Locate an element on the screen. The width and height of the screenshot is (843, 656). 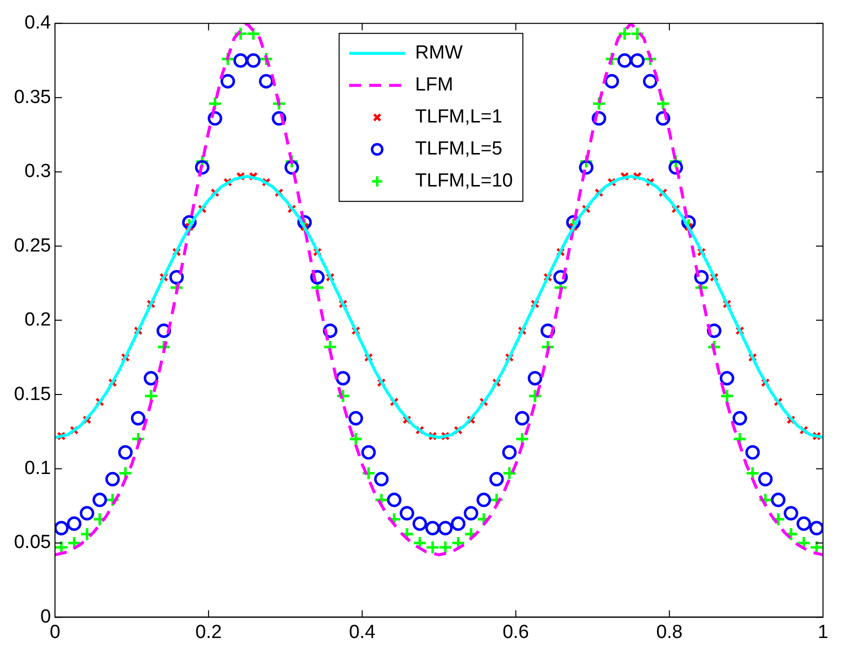
legend-label: TLFM,L=5 is located at coordinates (458, 149).